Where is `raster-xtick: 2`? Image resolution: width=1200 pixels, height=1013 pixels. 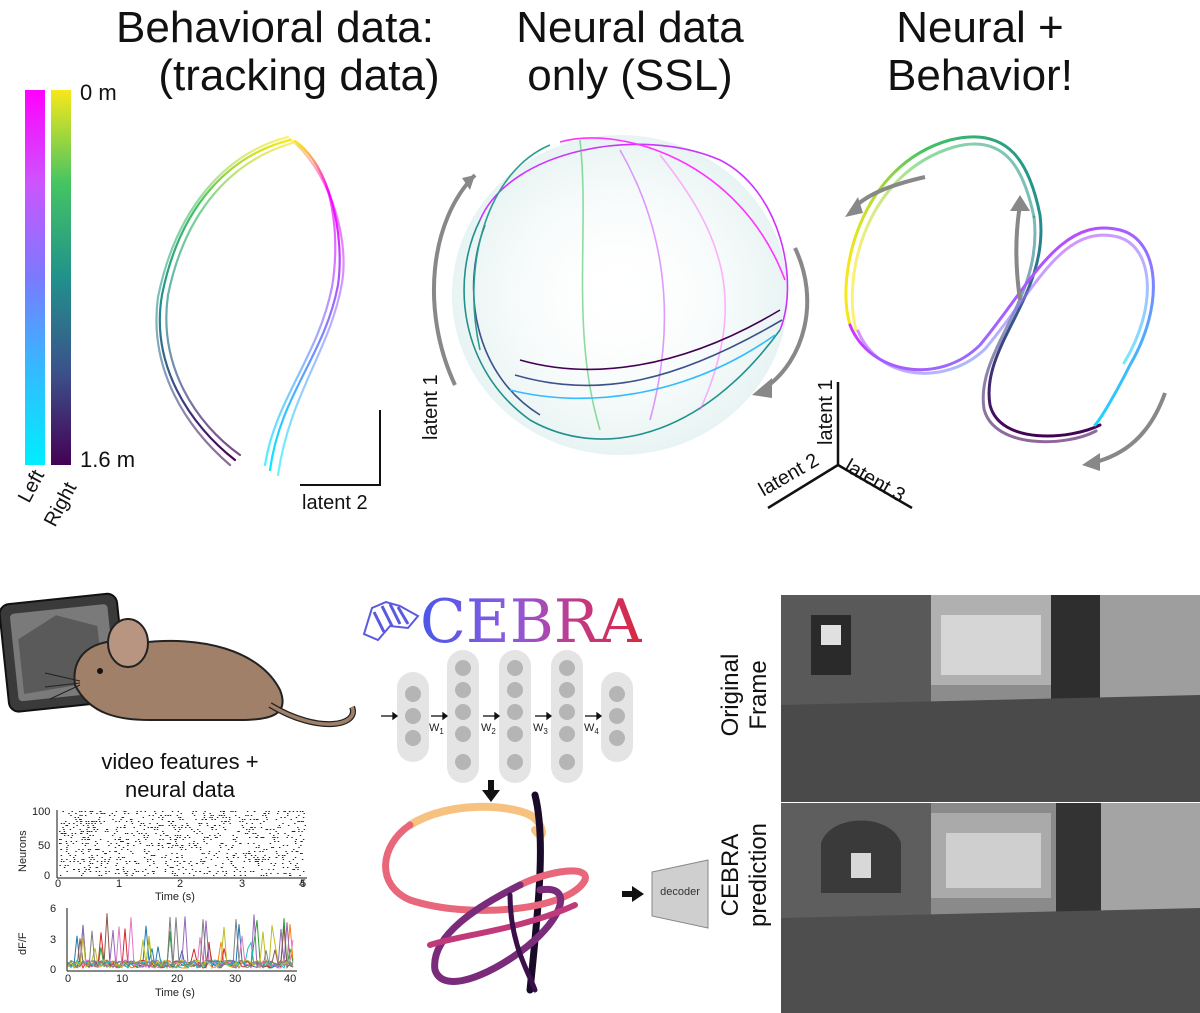
raster-xtick: 2 is located at coordinates (180, 884).